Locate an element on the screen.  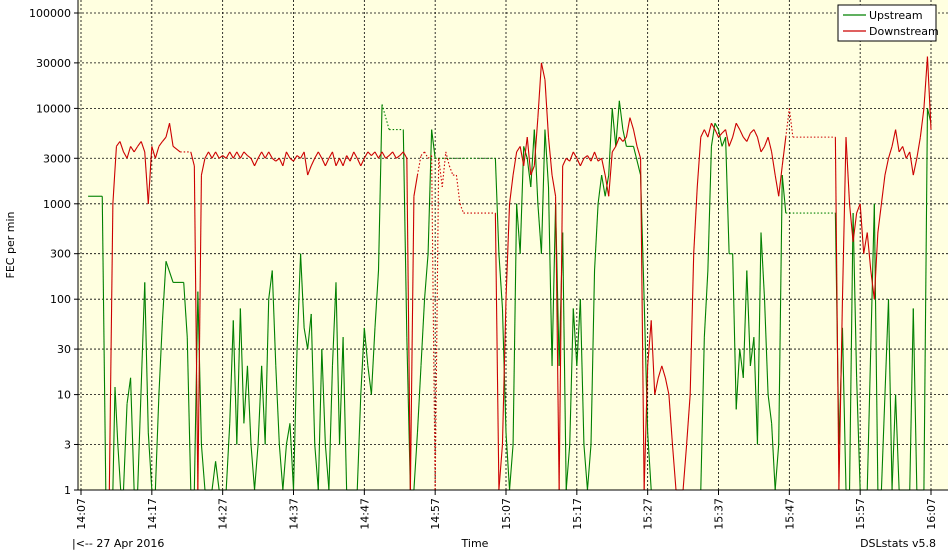
x-tick-label: 14:37 is located at coordinates (294, 514).